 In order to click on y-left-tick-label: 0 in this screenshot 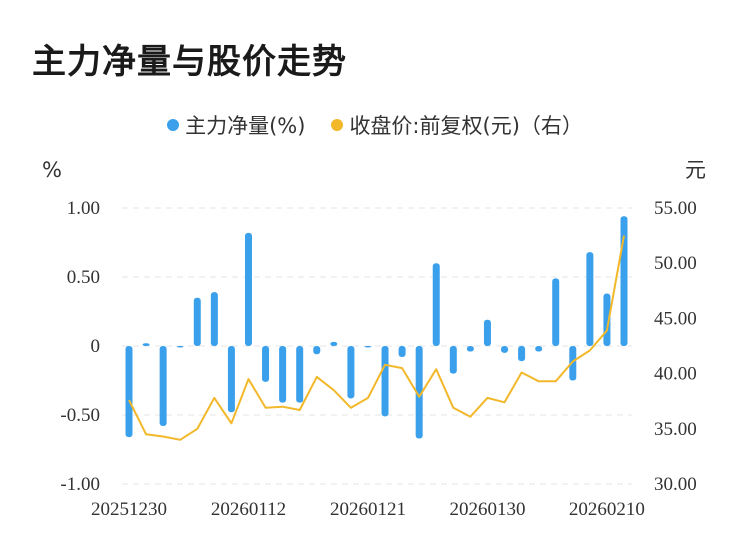, I will do `click(96, 346)`.